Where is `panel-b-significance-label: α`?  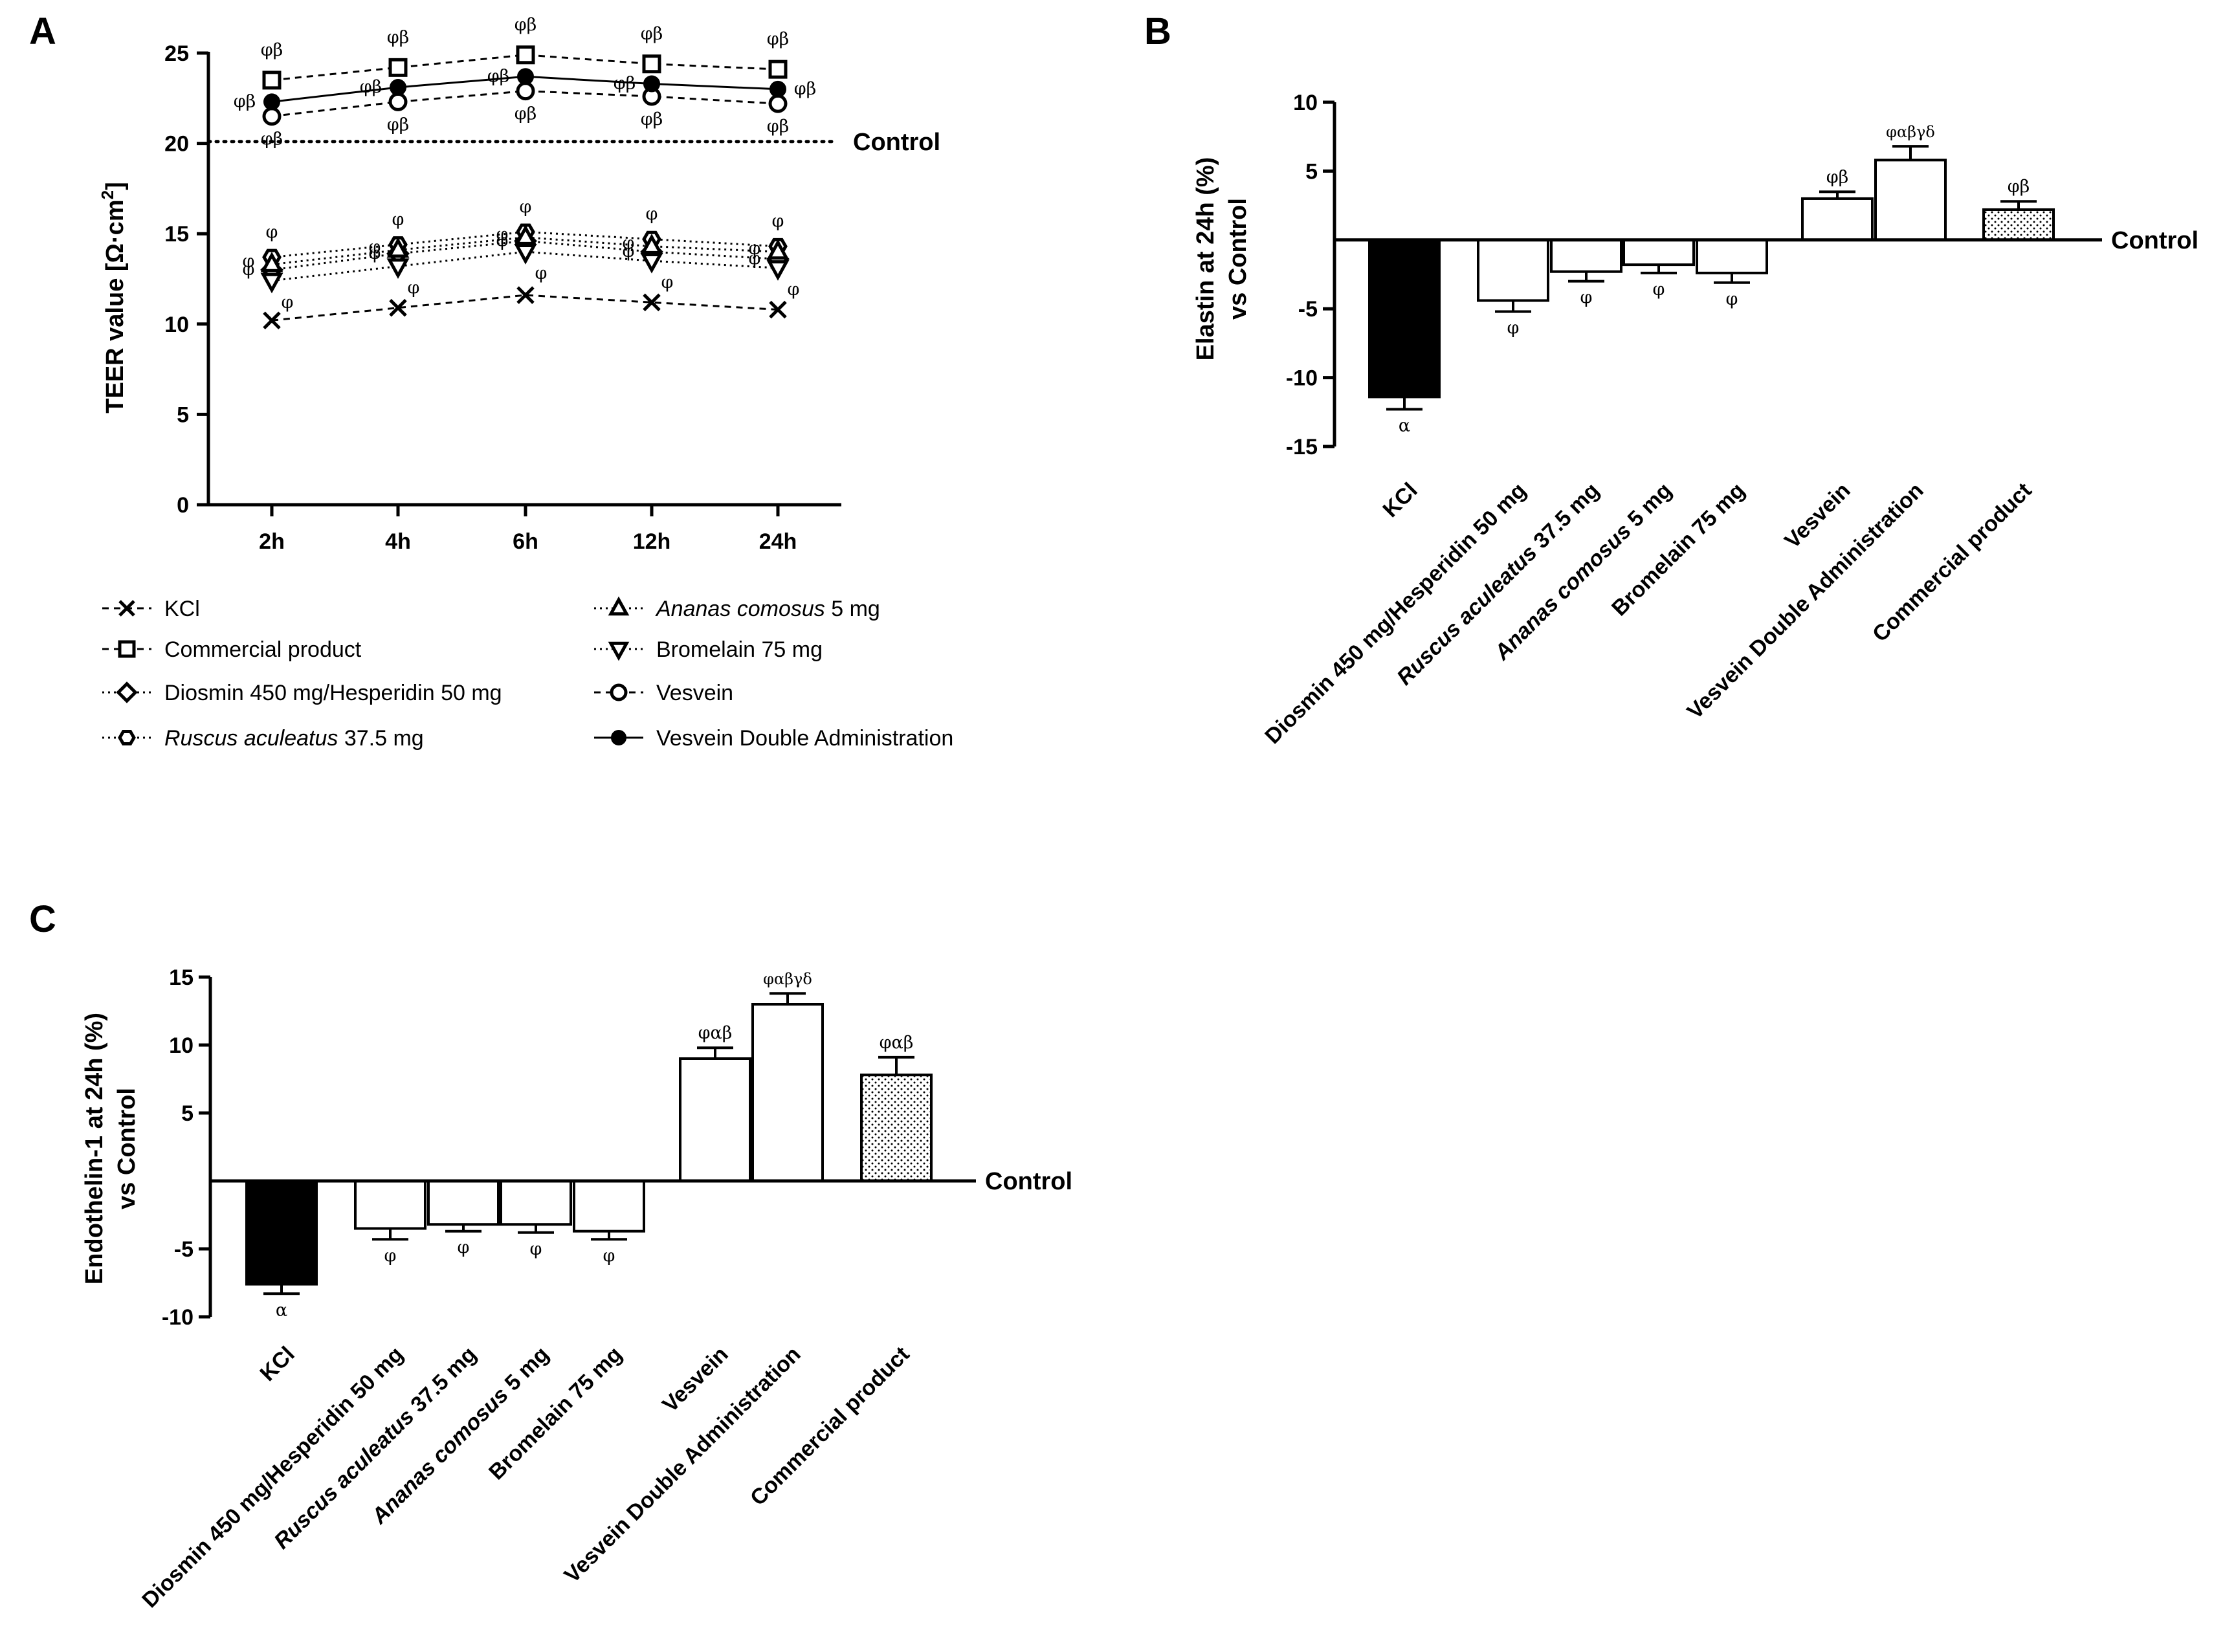
panel-b-significance-label: α is located at coordinates (1405, 426).